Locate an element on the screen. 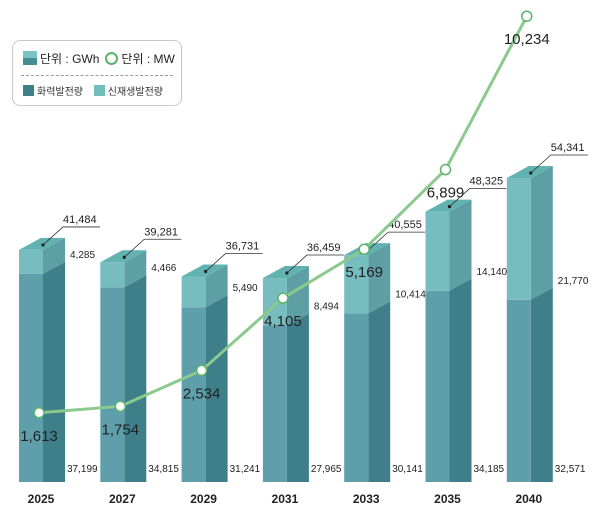 Image resolution: width=603 pixels, height=530 pixels. thermal-label: 31,241 is located at coordinates (245, 469).